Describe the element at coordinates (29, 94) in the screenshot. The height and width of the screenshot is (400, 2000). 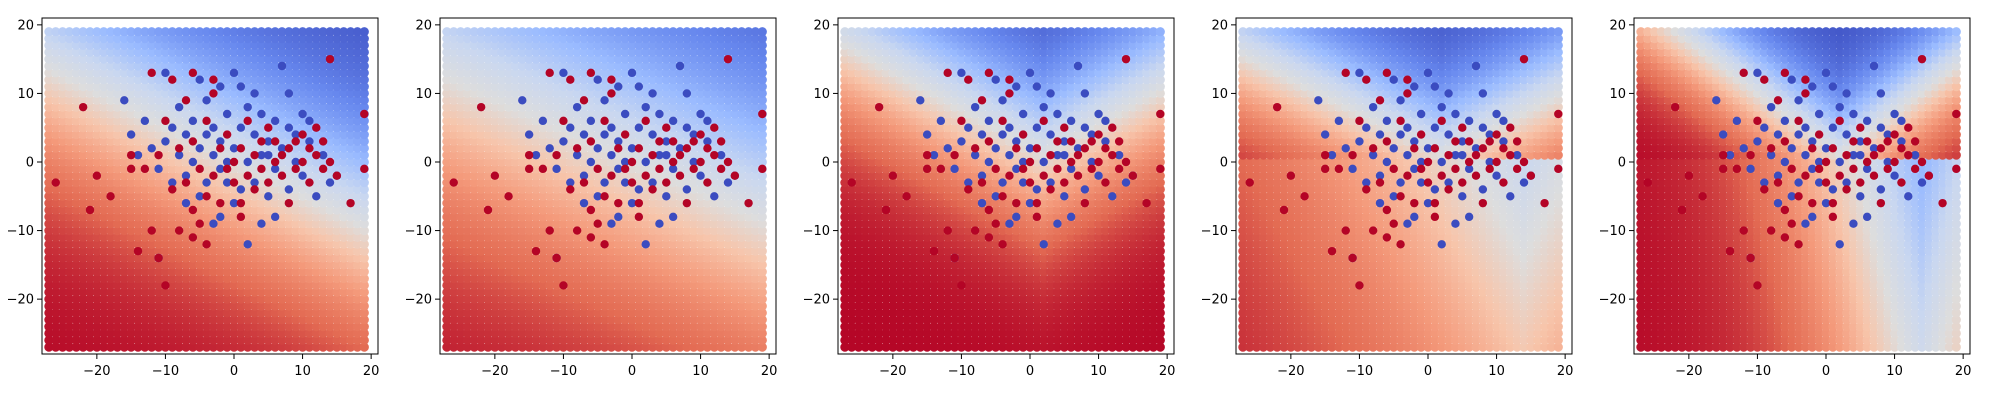
I see `y-tick: 10` at that location.